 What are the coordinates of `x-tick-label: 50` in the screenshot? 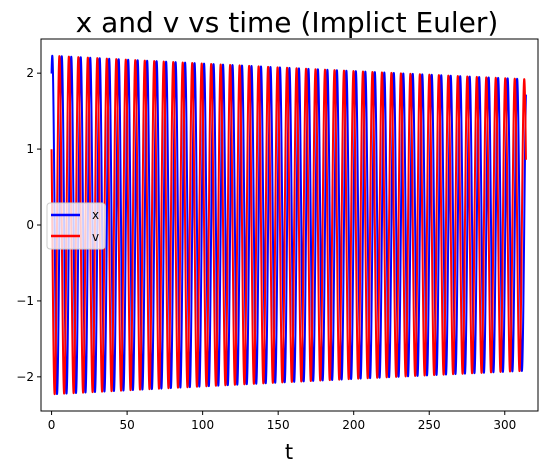 It's located at (126, 425).